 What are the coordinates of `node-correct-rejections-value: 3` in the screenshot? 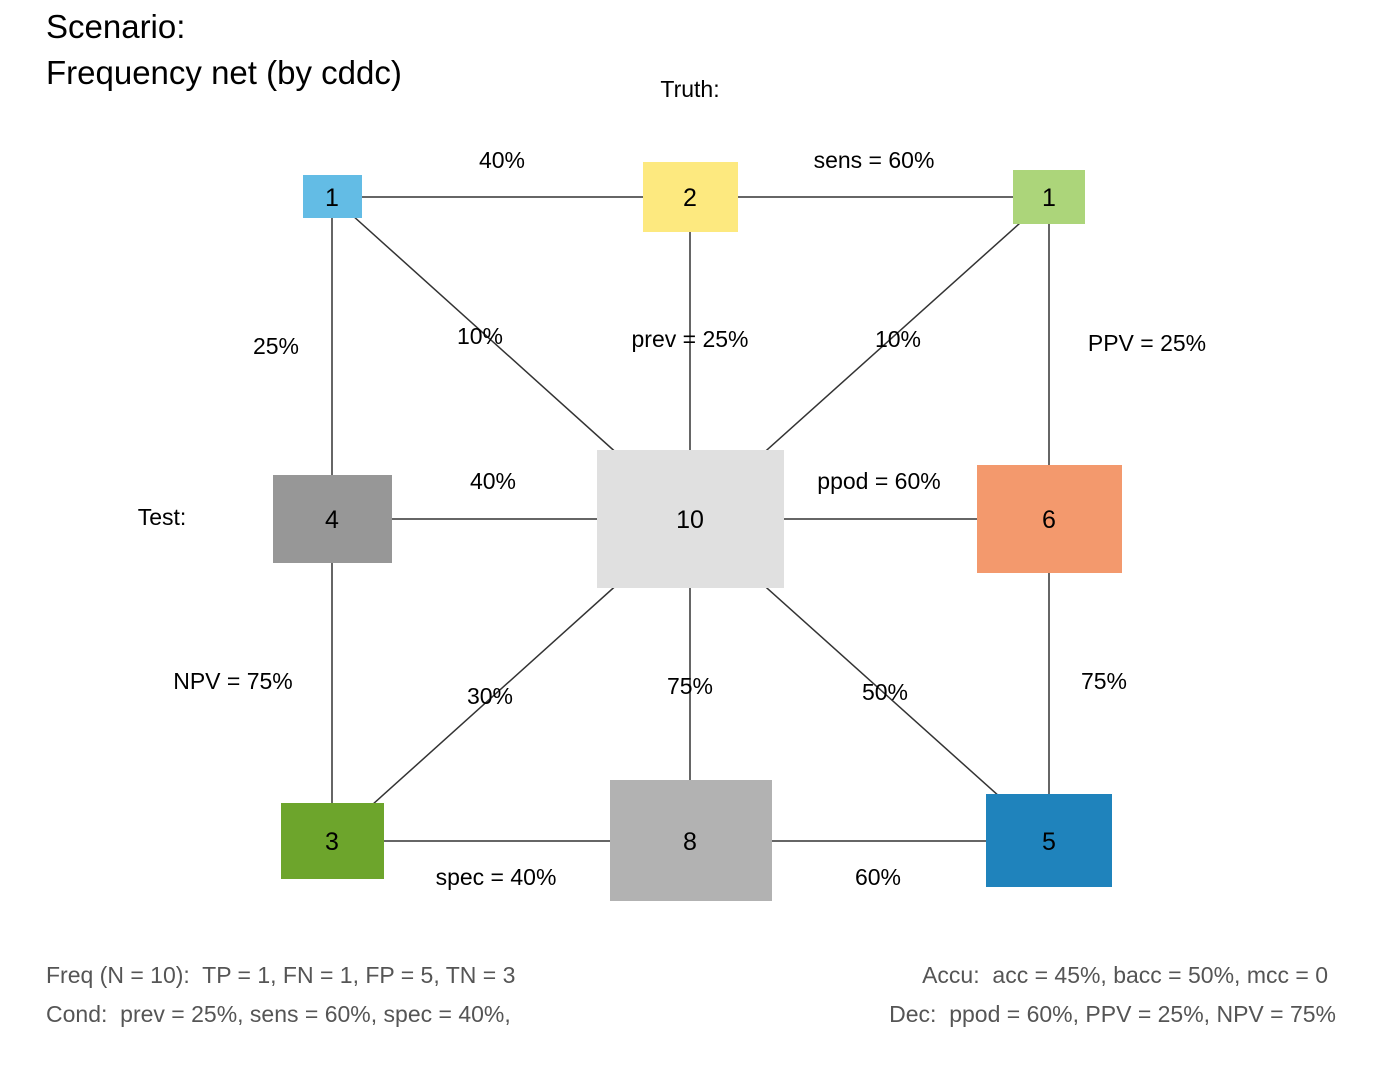 It's located at (332, 842).